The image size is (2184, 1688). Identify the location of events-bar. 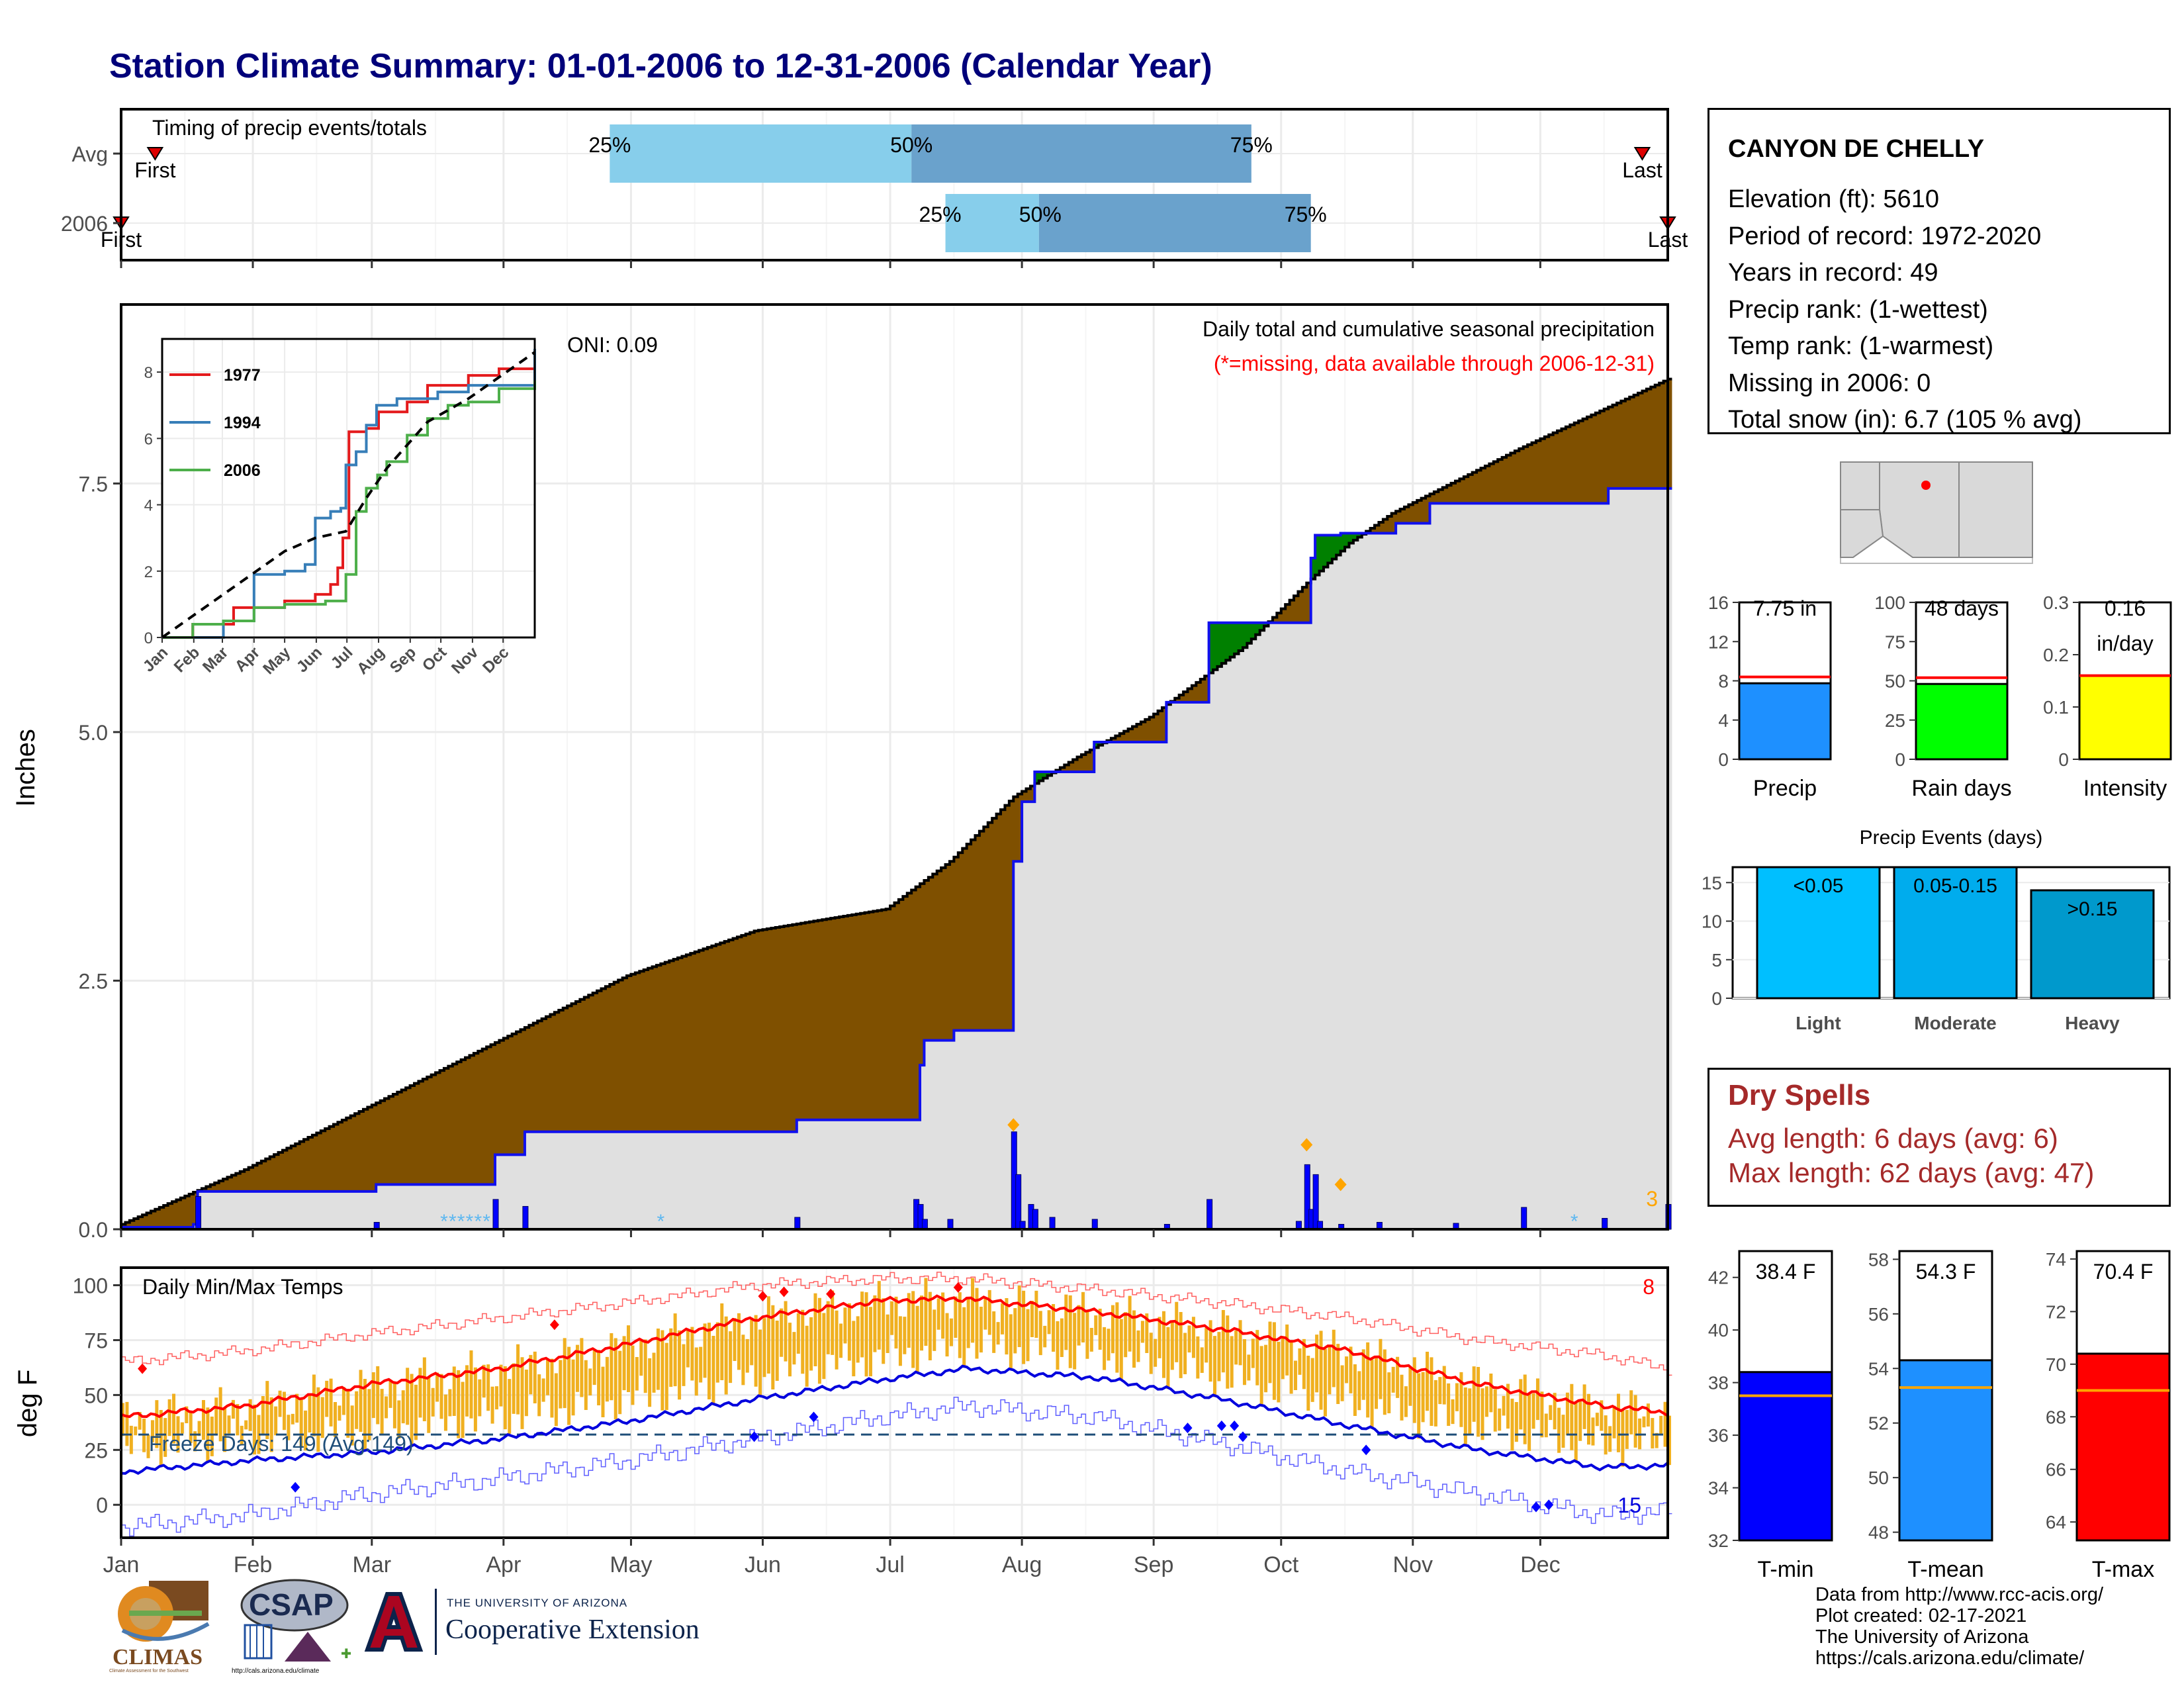
(1818, 933).